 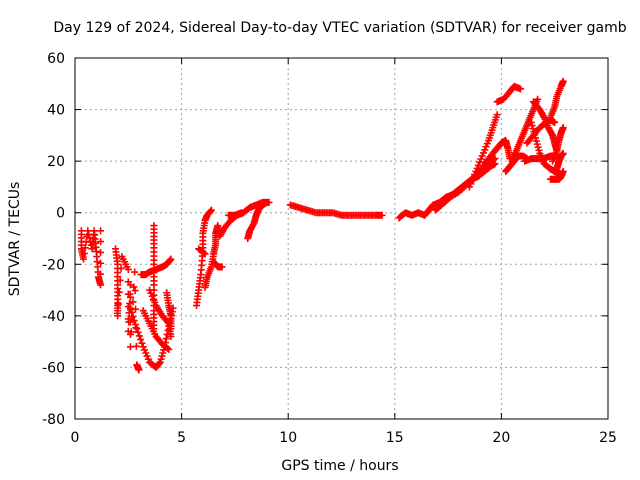 I want to click on x-axis-label: GPS time / hours, so click(x=339, y=466).